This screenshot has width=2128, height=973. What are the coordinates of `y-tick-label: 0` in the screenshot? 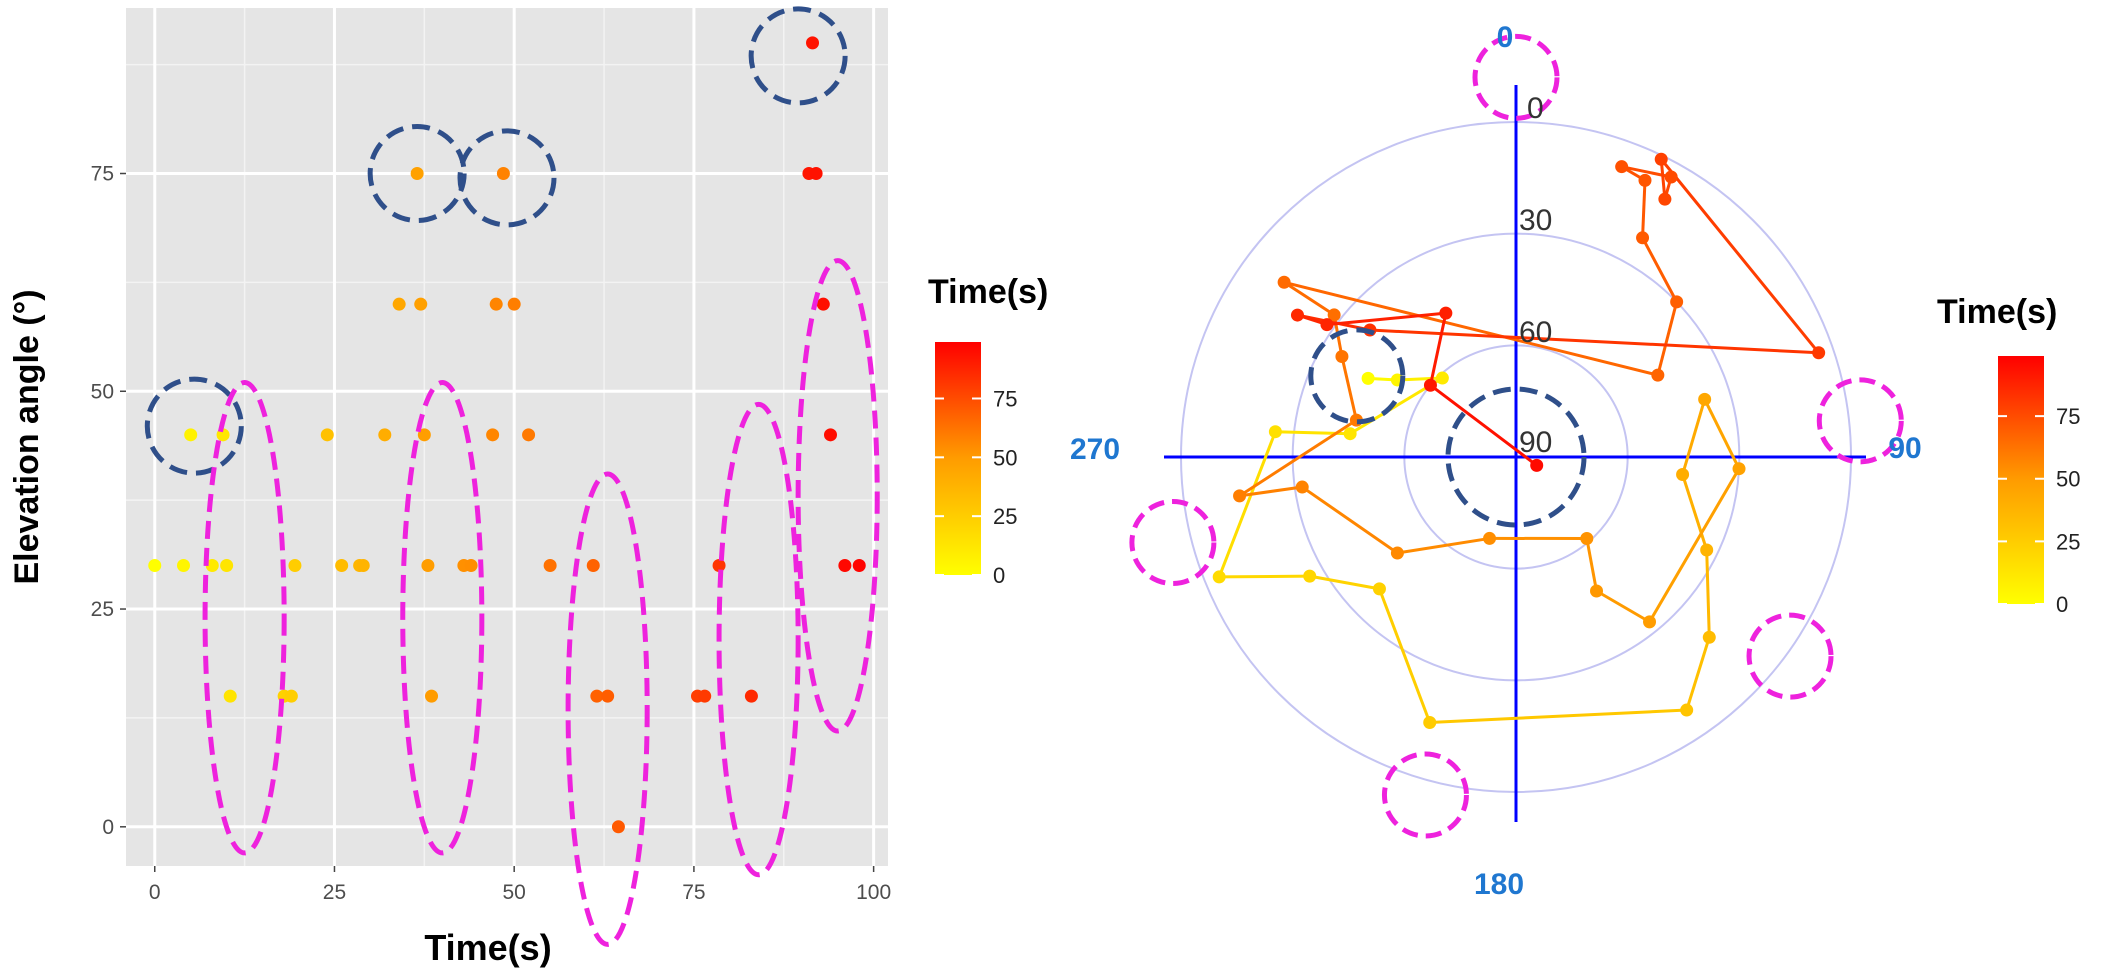 It's located at (108, 827).